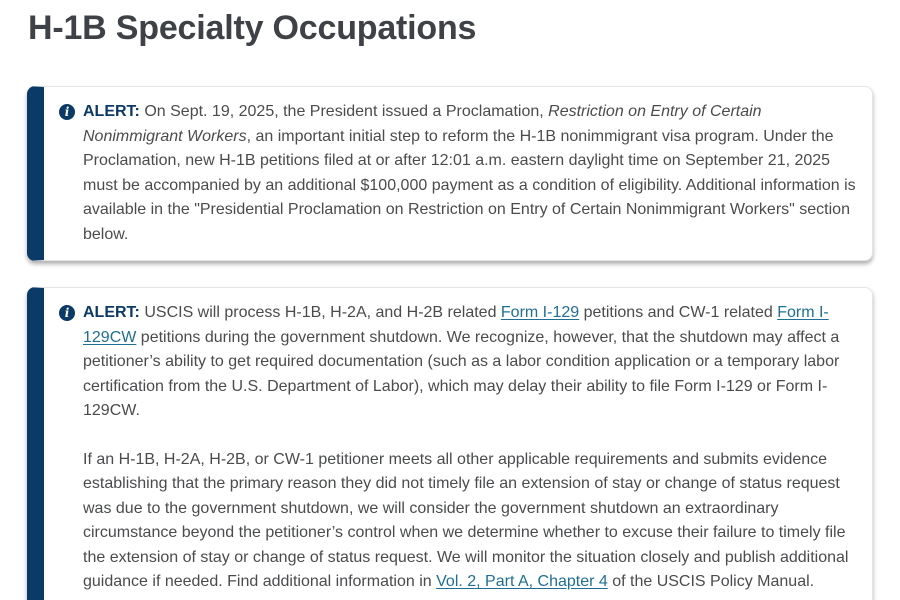 The width and height of the screenshot is (900, 600). What do you see at coordinates (252, 28) in the screenshot?
I see `page-title: H-1B Specialty Occupations` at bounding box center [252, 28].